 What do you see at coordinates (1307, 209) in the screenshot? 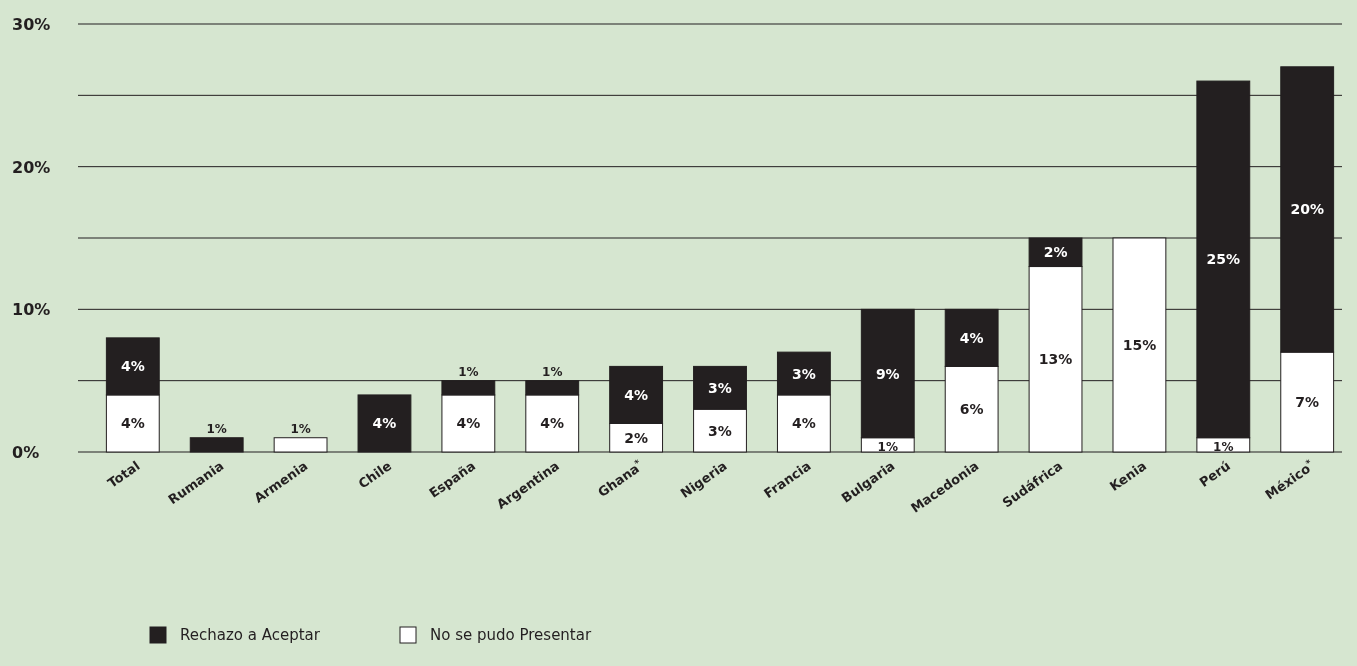
I see `data-label: 20%` at bounding box center [1307, 209].